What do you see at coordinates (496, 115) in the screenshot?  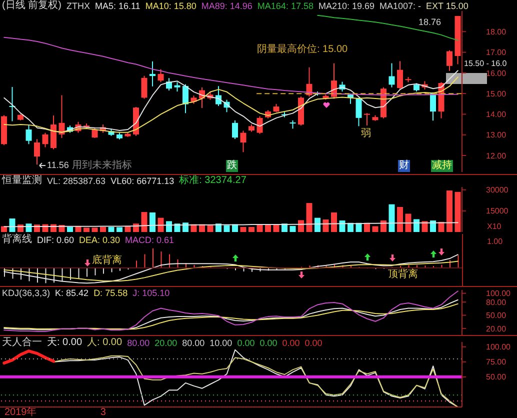 I see `y-tick-label: 14.00` at bounding box center [496, 115].